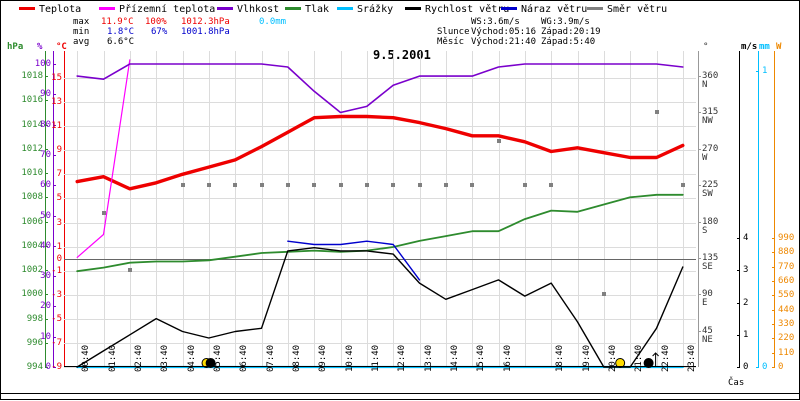  Describe the element at coordinates (375, 9) in the screenshot. I see `legend-label: Srážky` at that location.